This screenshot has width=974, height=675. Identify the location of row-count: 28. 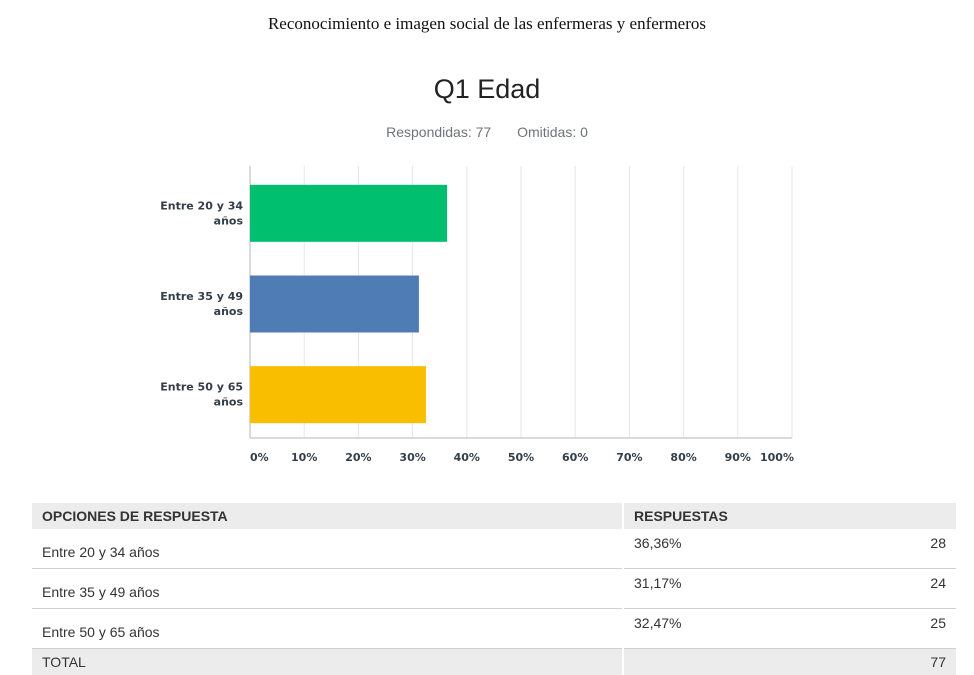
(899, 549).